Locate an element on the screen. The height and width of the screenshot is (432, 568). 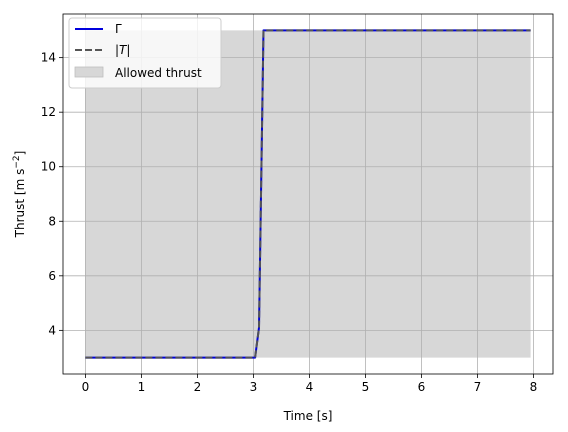
legend-swatch-allowed-thrust is located at coordinates (89, 72).